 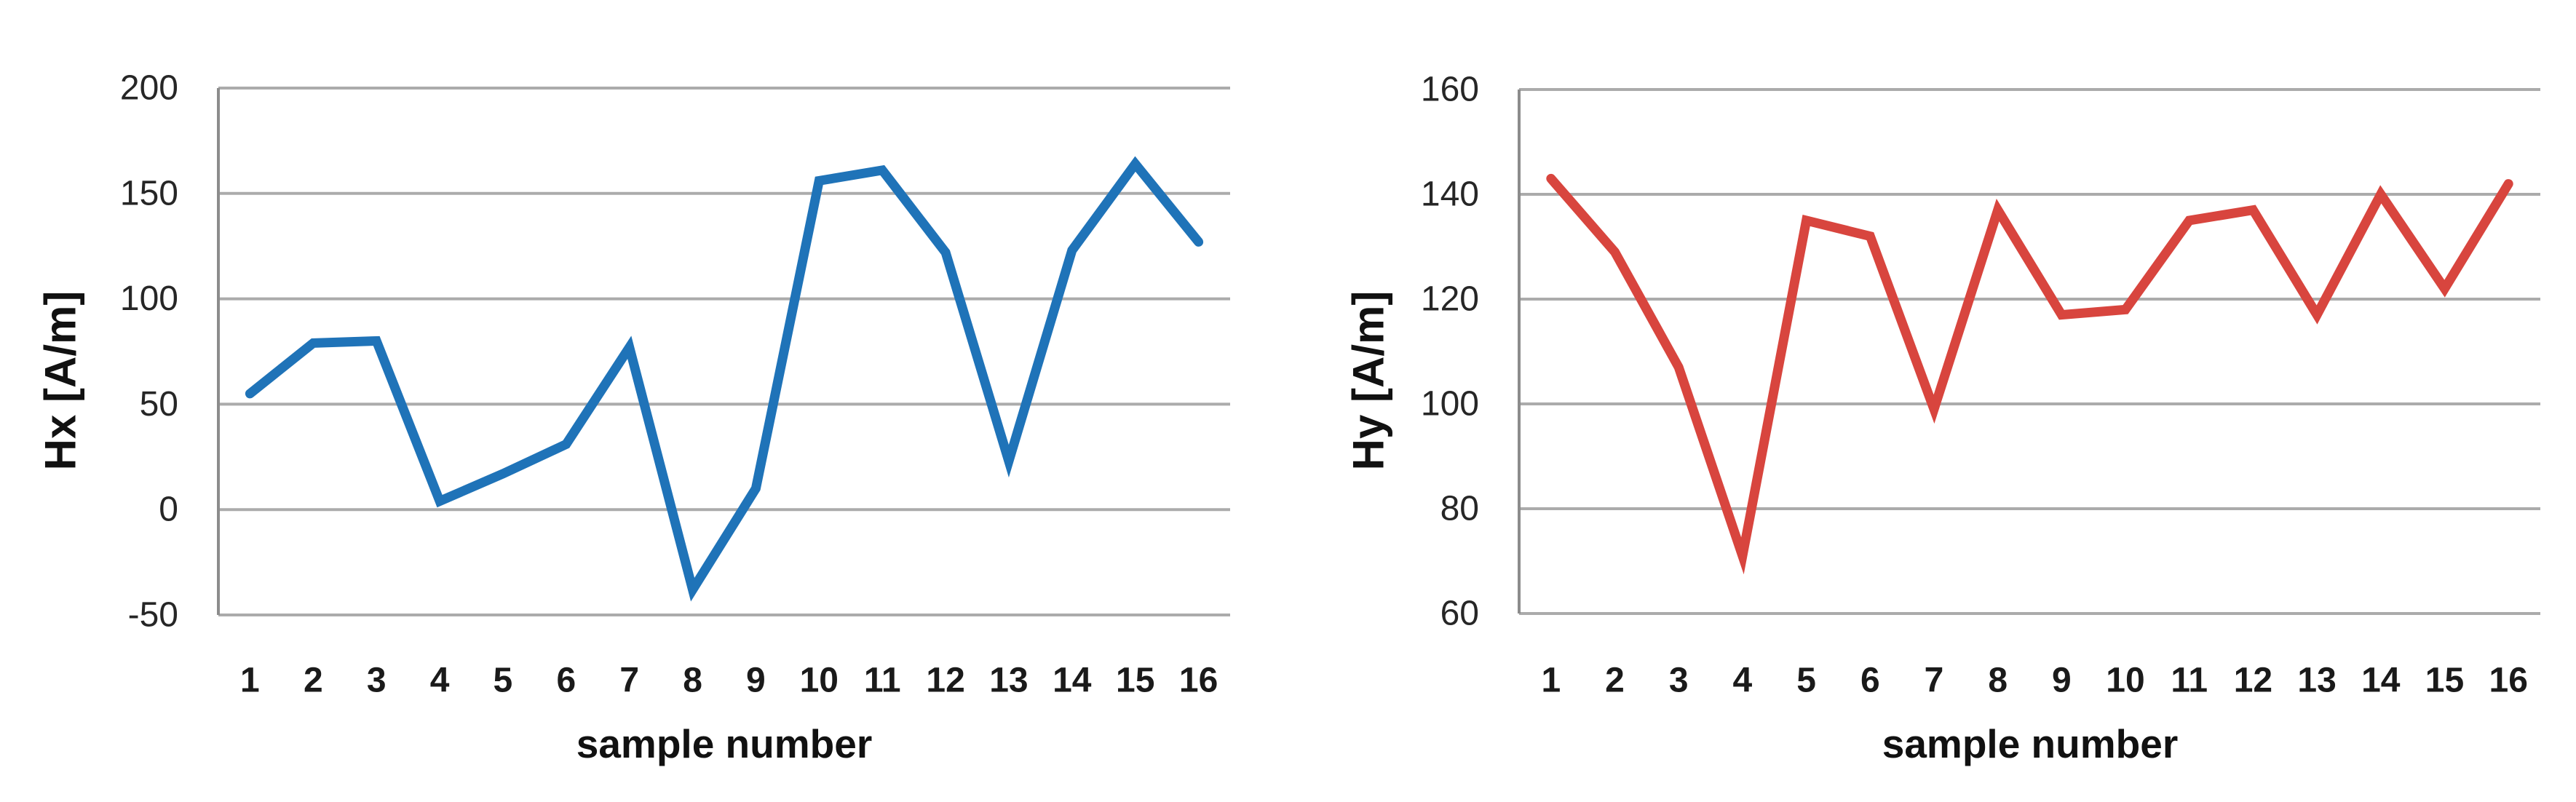 What do you see at coordinates (1450, 195) in the screenshot?
I see `y-tick-label: 140` at bounding box center [1450, 195].